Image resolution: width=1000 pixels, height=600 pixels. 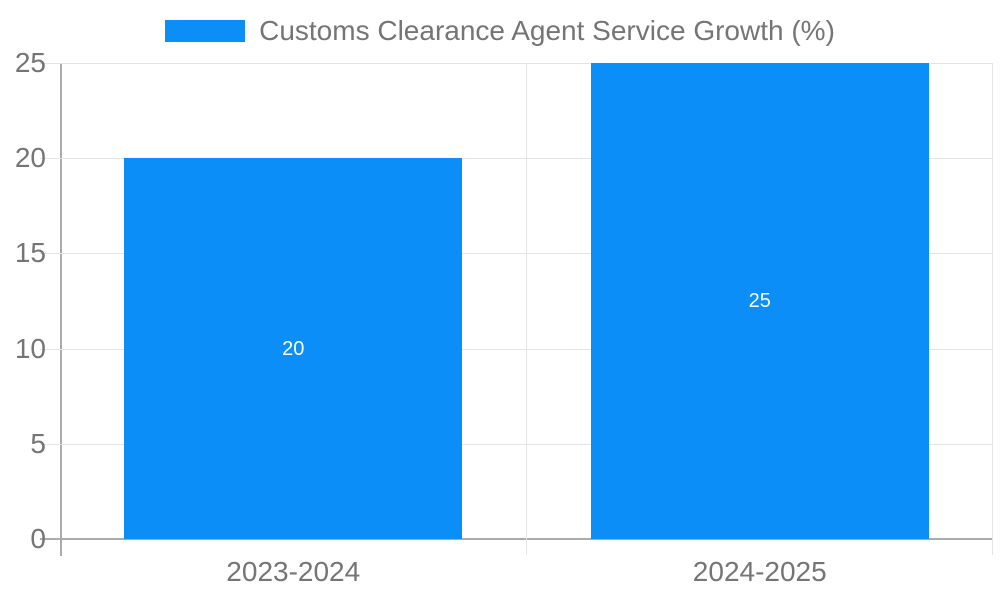 What do you see at coordinates (293, 571) in the screenshot?
I see `x-axis-category-label: 2023-2024` at bounding box center [293, 571].